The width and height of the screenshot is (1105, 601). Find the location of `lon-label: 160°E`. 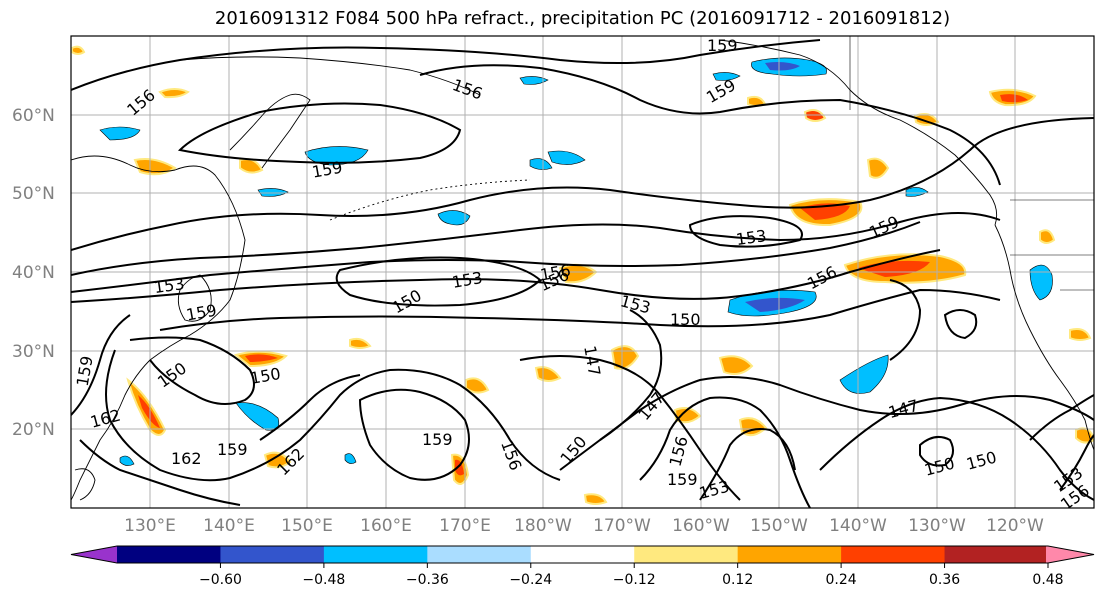

lon-label: 160°E is located at coordinates (386, 526).